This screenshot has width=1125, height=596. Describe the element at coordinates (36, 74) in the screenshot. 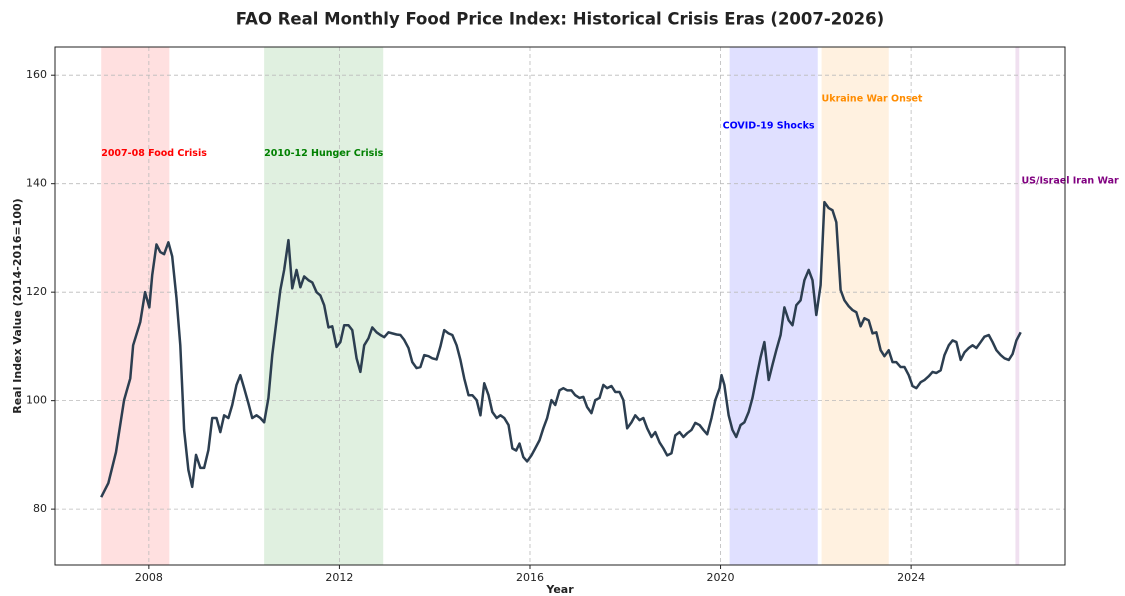

I see `y-tick-label: 160` at that location.